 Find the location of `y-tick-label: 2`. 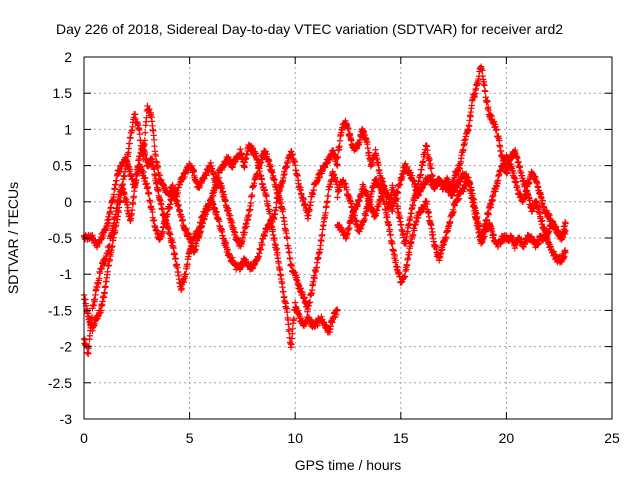

y-tick-label: 2 is located at coordinates (68, 57).